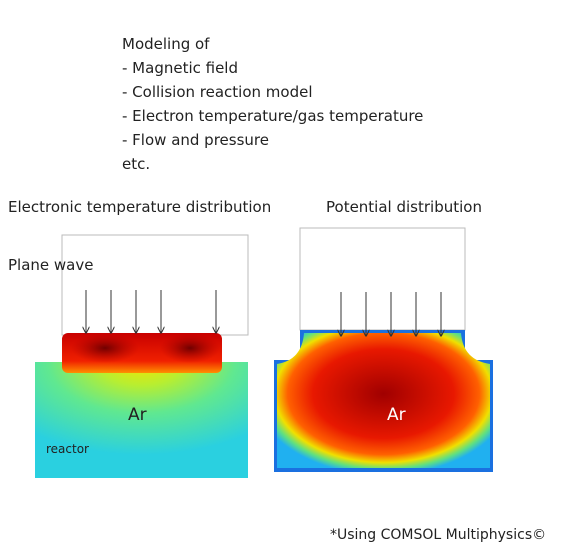 The width and height of the screenshot is (581, 554). I want to click on item: - Flow and pressure, so click(195, 140).